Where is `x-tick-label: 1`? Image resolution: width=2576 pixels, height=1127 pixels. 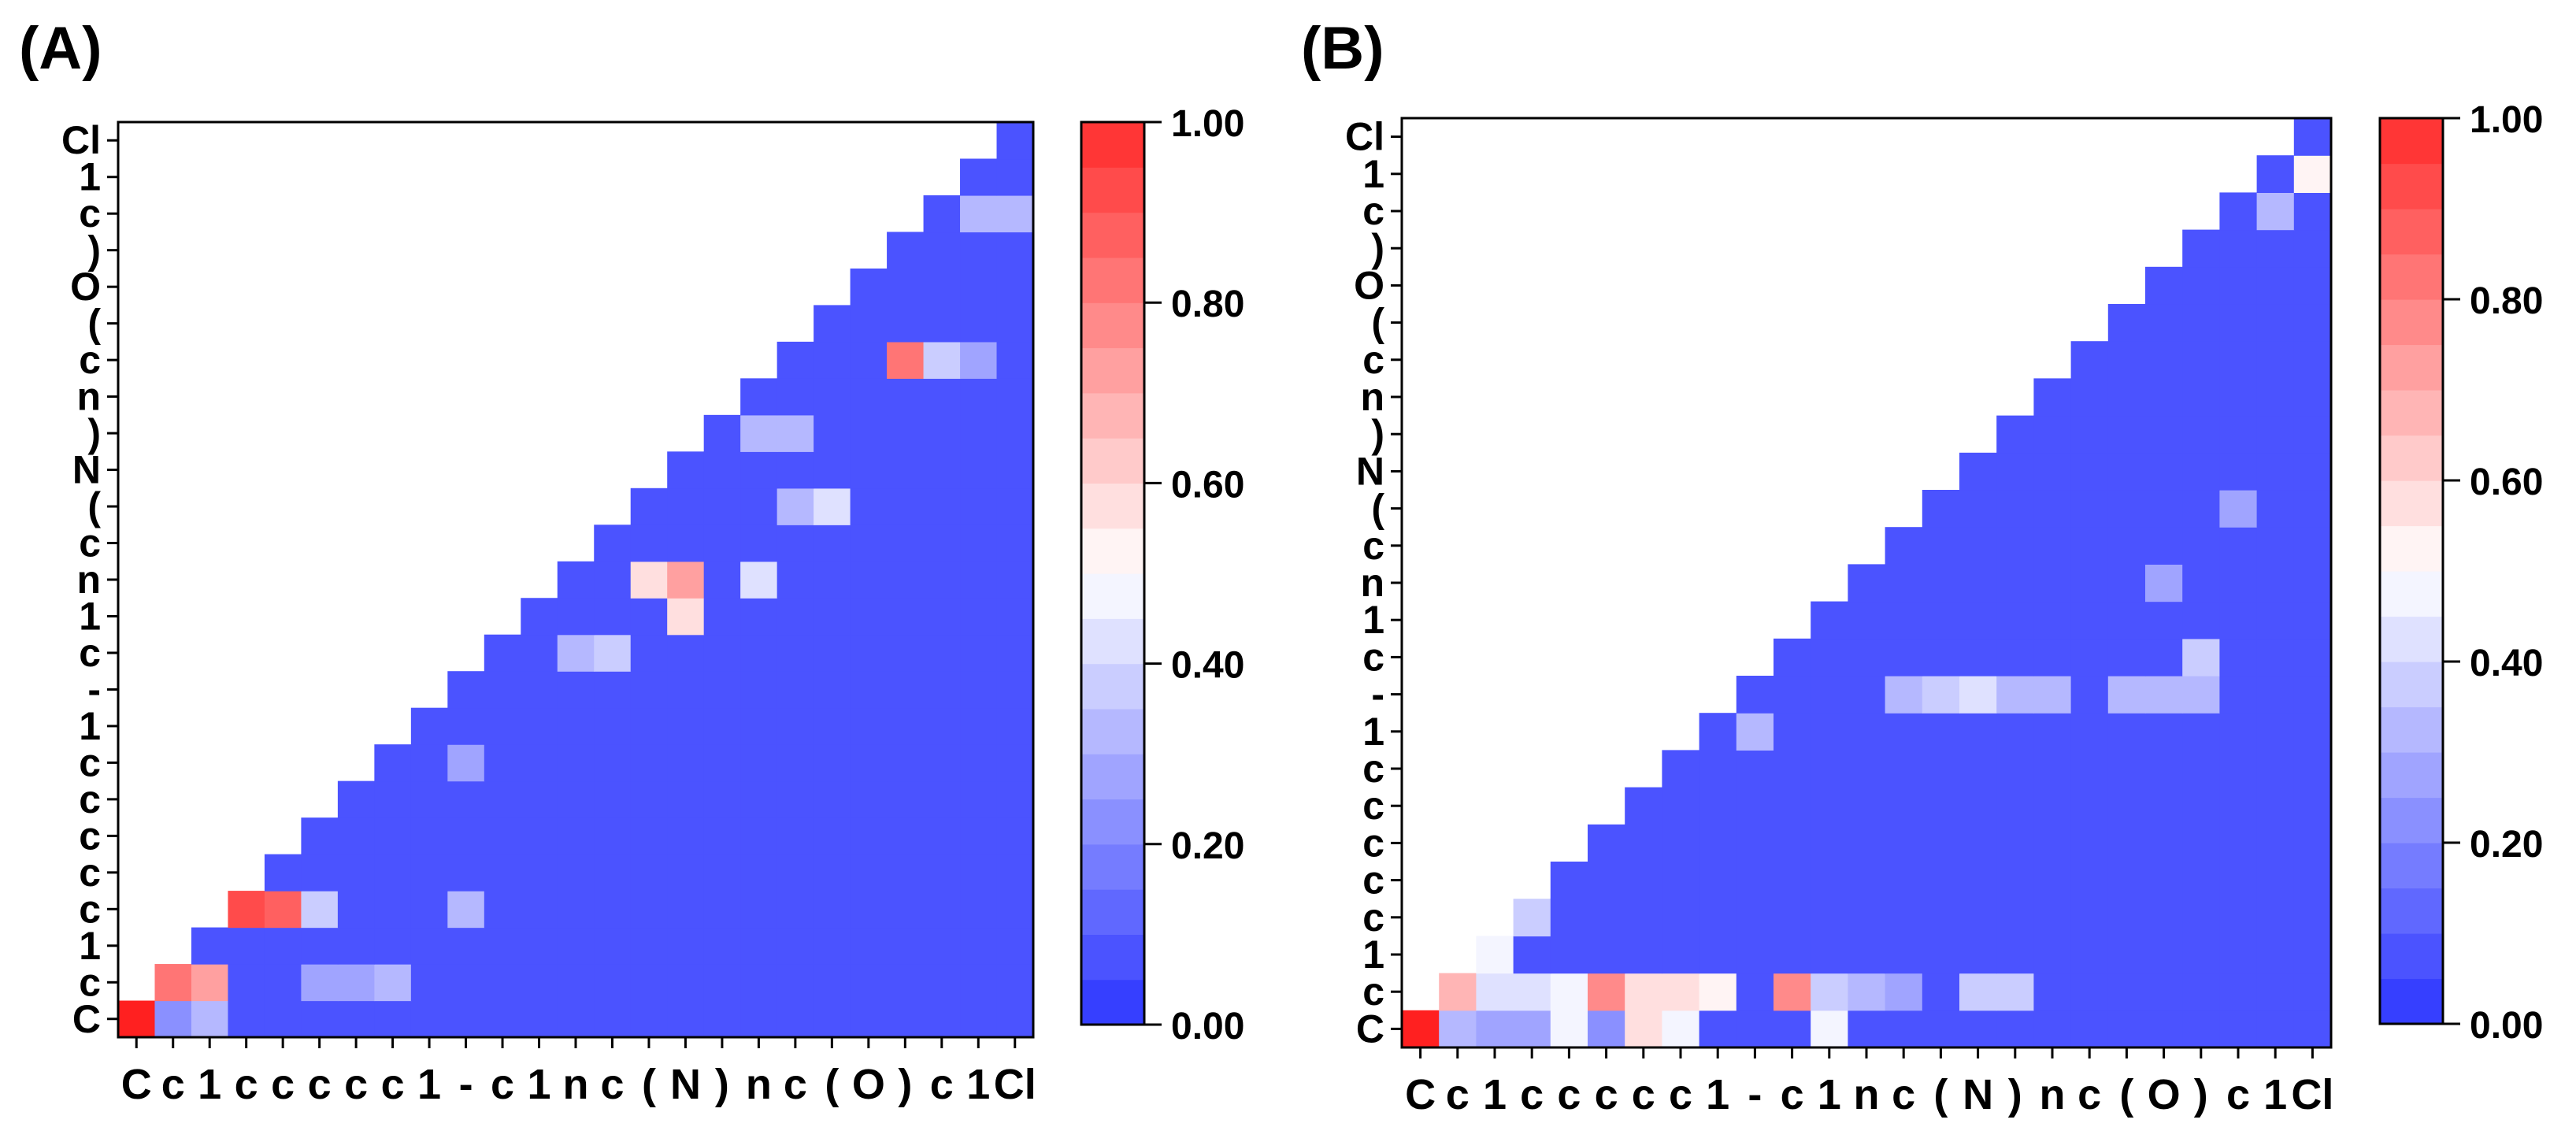
x-tick-label: 1 is located at coordinates (209, 1084).